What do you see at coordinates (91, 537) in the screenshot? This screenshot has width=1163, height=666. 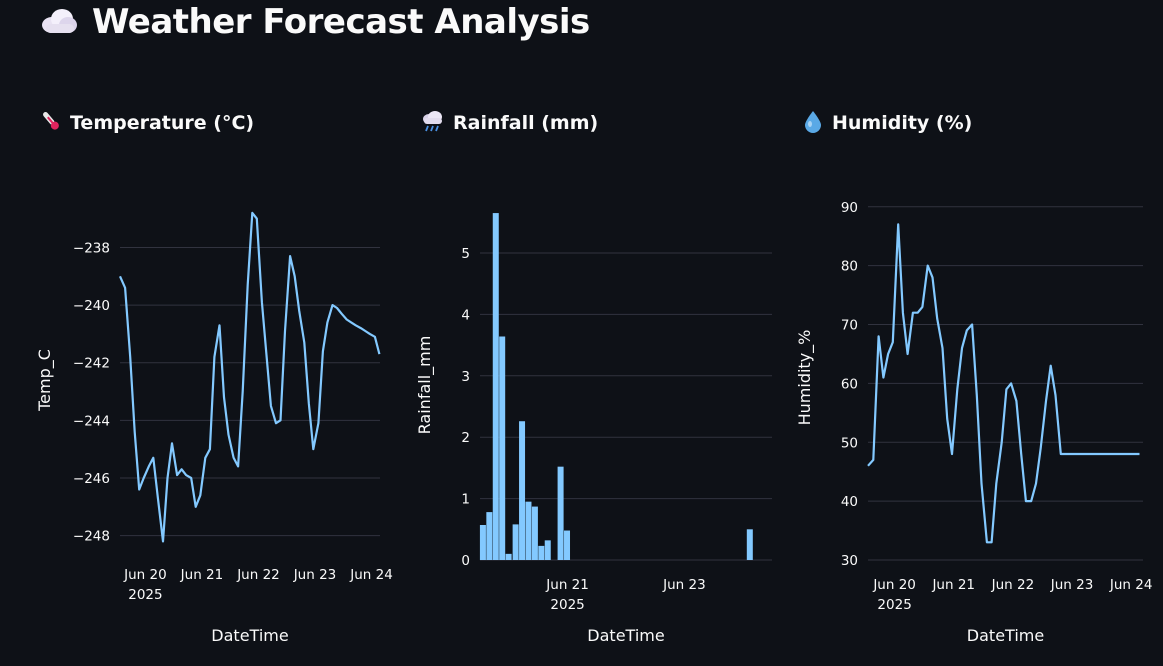 I see `y-tick-label: −248` at bounding box center [91, 537].